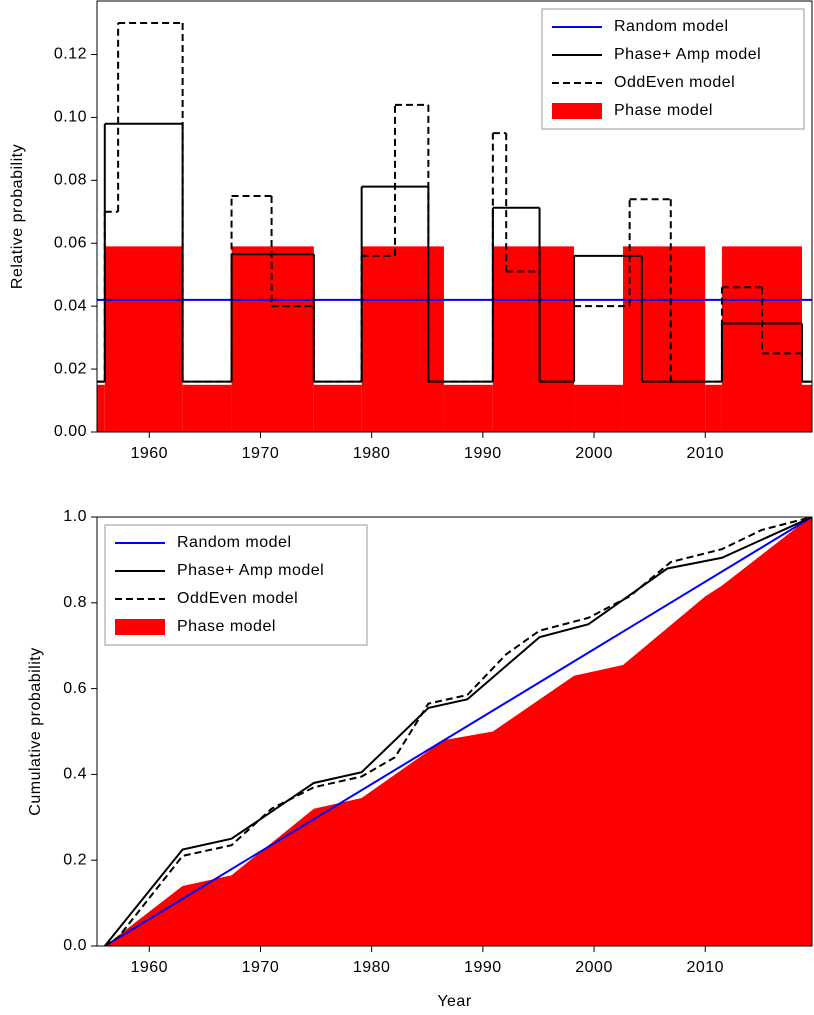  What do you see at coordinates (70, 242) in the screenshot?
I see `y-tick-label: 0.06` at bounding box center [70, 242].